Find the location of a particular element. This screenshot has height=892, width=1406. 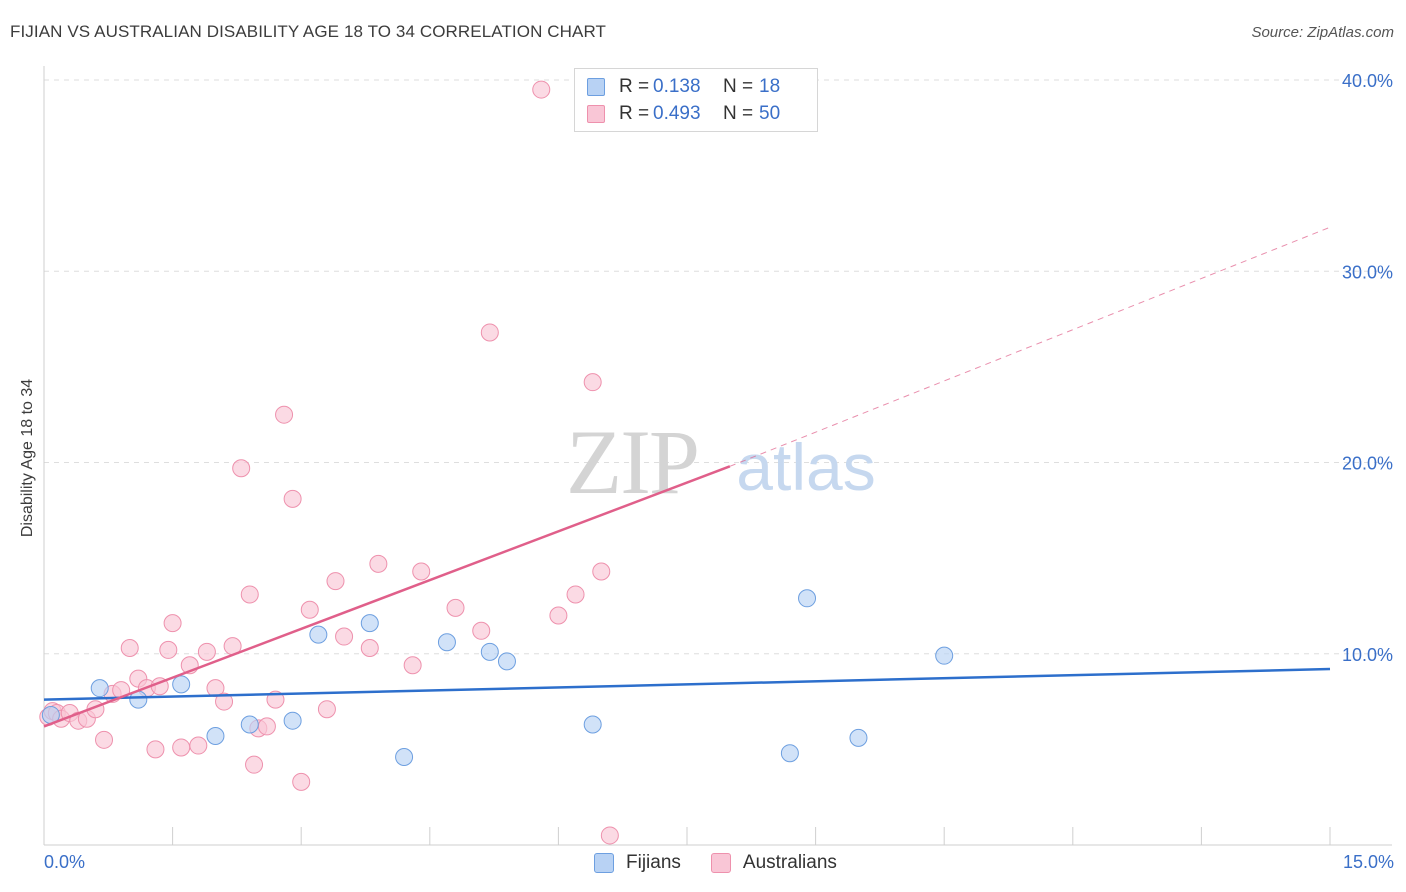

source-label: Source: ZipAtlas.com is located at coordinates (1322, 32).